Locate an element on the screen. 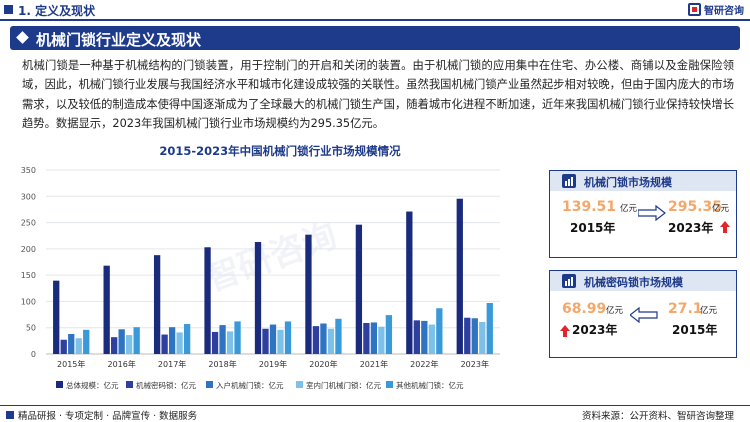 Image resolution: width=750 pixels, height=422 pixels. x-tick-label: 2023年 is located at coordinates (475, 364).